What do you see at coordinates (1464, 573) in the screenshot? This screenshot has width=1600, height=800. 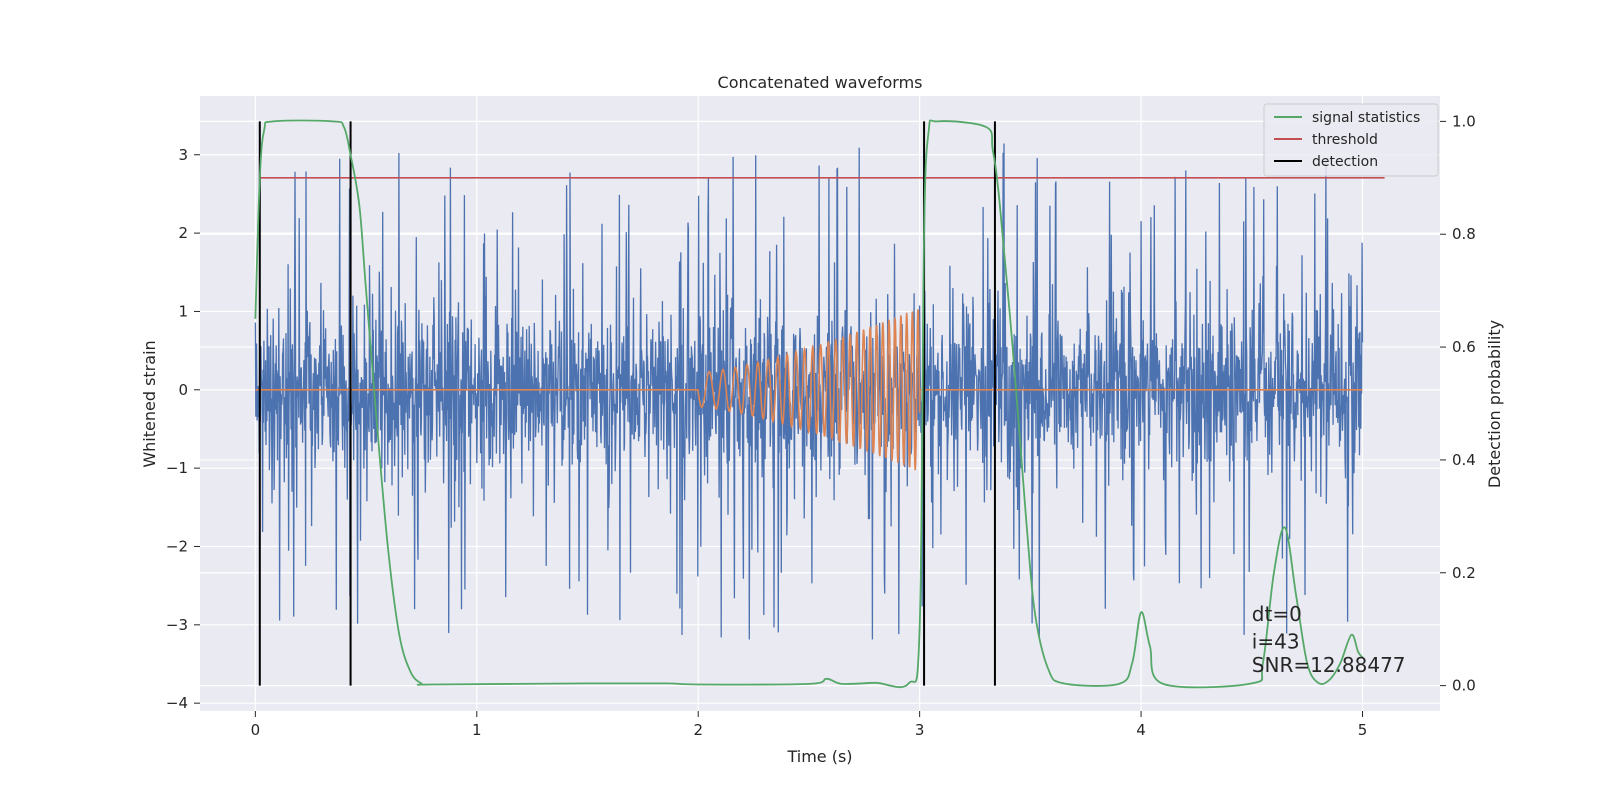 I see `y2-tick-label: 0.2` at bounding box center [1464, 573].